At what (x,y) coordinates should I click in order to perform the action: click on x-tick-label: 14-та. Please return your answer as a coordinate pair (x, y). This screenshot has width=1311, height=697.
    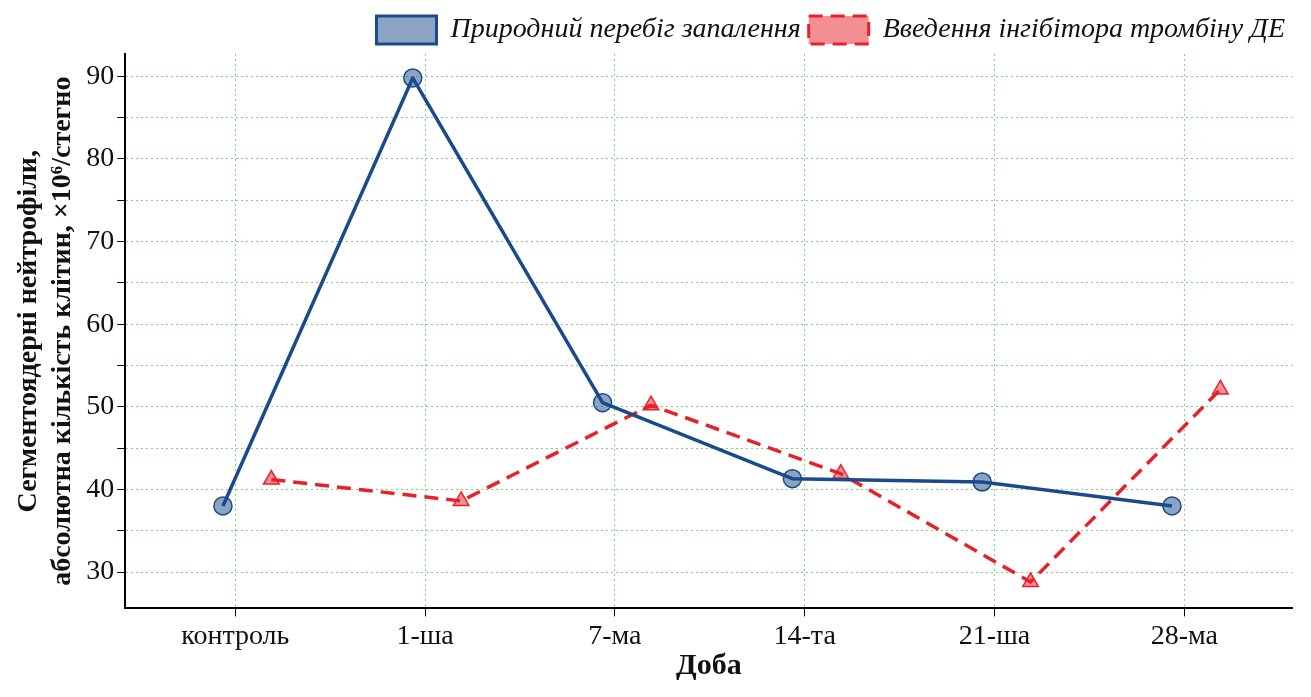
    Looking at the image, I should click on (805, 634).